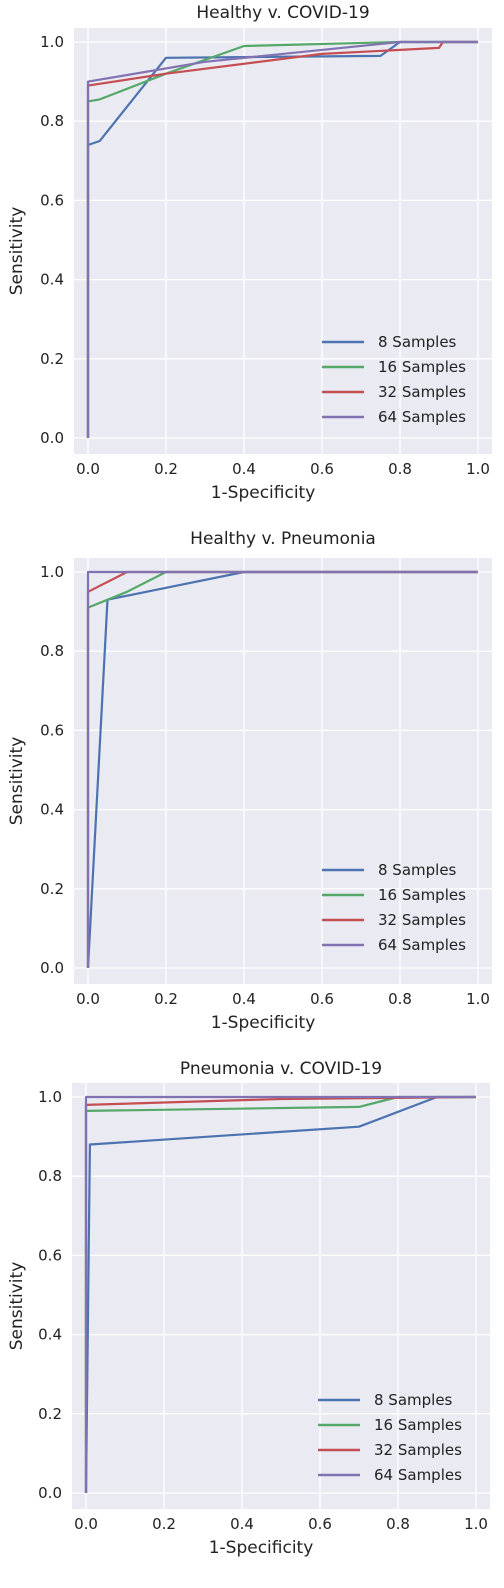  Describe the element at coordinates (283, 539) in the screenshot. I see `chart-title: Healthy v. Pneumonia` at that location.